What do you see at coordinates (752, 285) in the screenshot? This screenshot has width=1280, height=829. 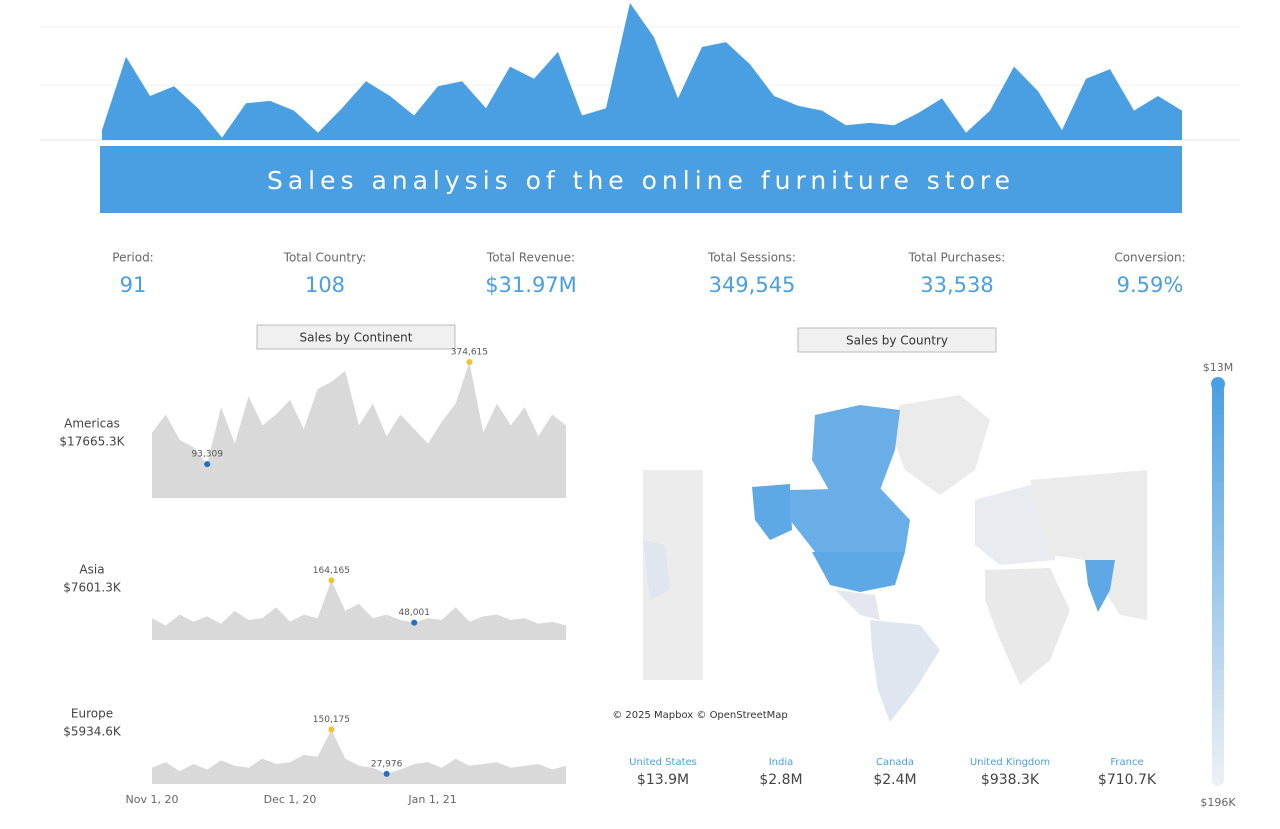 I see `kpi-value: 349,545` at bounding box center [752, 285].